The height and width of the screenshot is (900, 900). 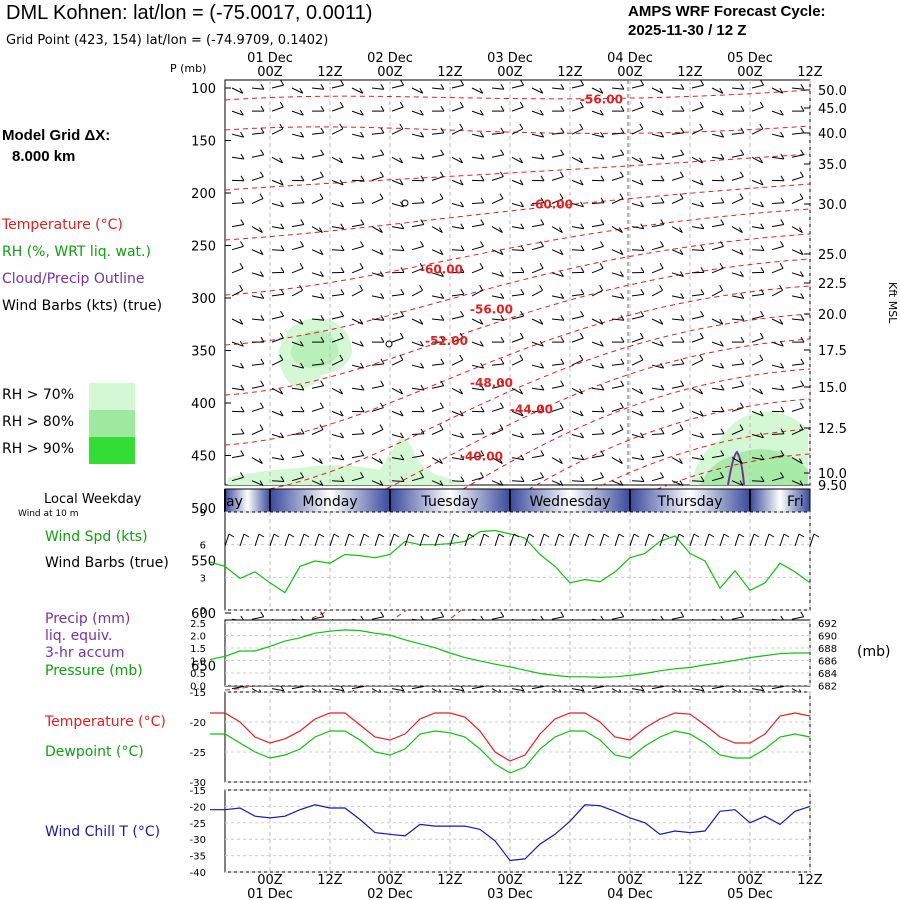 I want to click on isotherm-line, so click(x=517, y=252).